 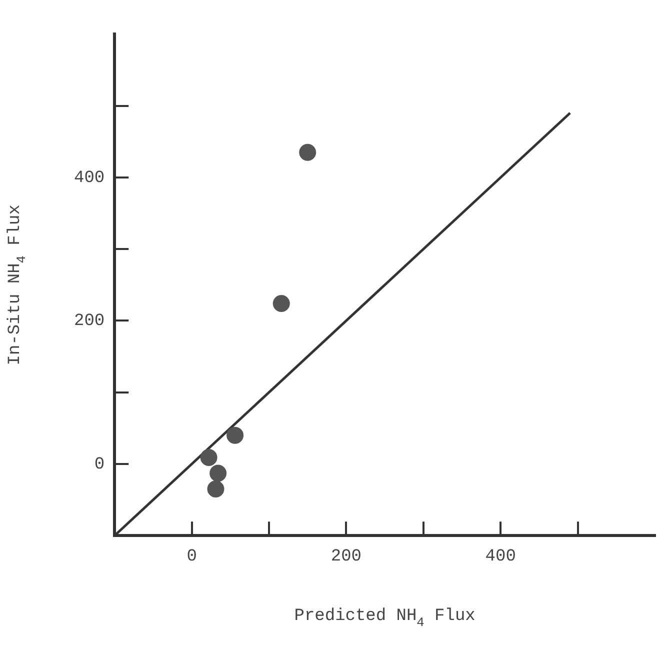 I want to click on y-tick-label: 0, so click(x=99, y=464).